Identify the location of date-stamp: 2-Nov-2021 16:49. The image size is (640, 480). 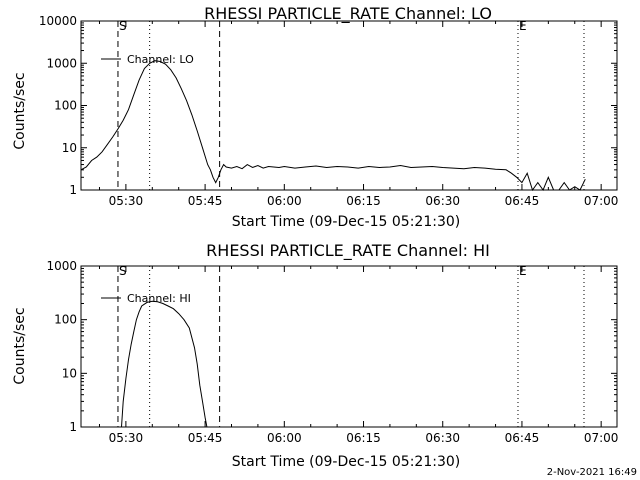
(592, 472).